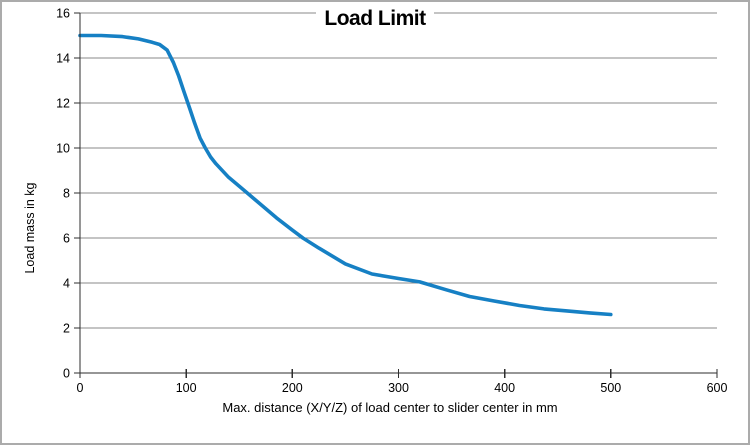 This screenshot has height=445, width=750. What do you see at coordinates (80, 388) in the screenshot?
I see `x-tick-label: 0` at bounding box center [80, 388].